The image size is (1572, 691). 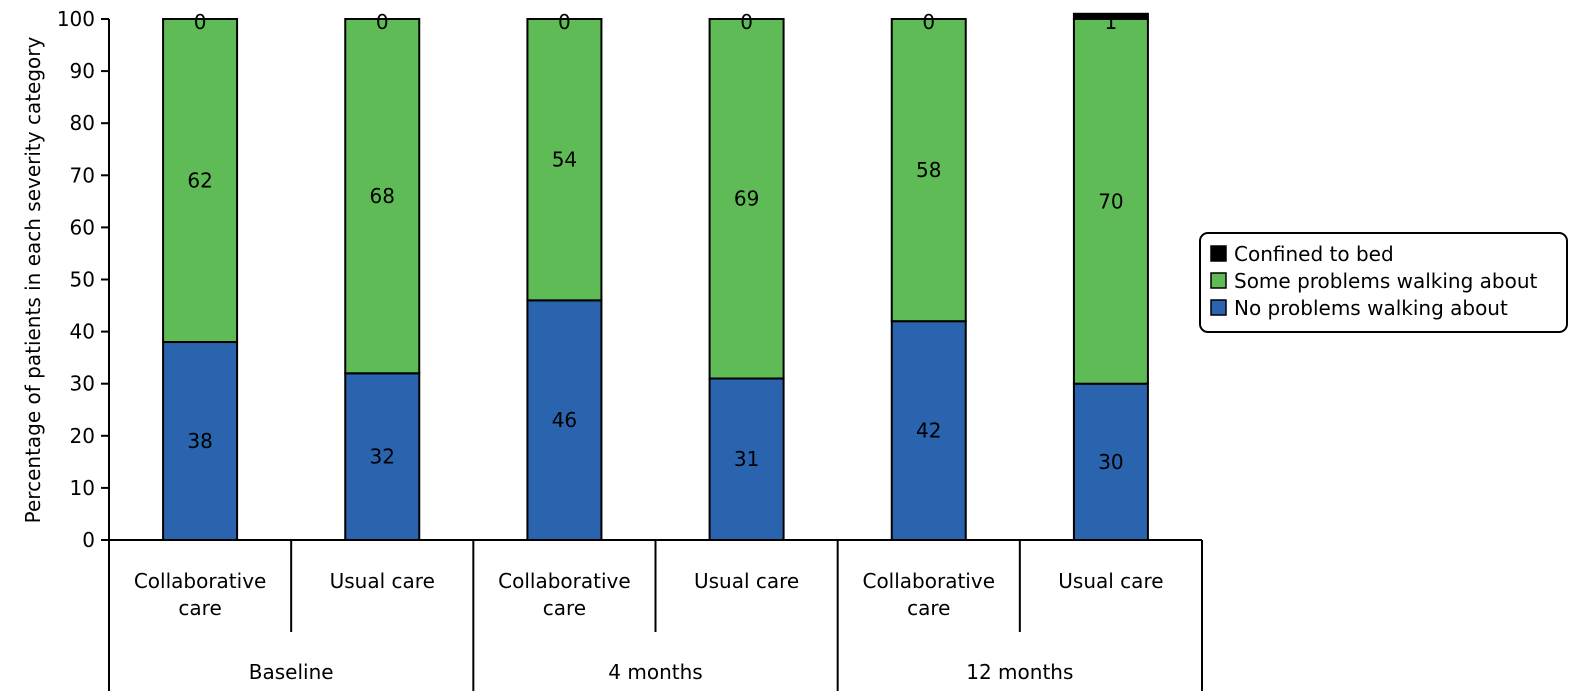 What do you see at coordinates (82, 123) in the screenshot?
I see `y-tick-label: 80` at bounding box center [82, 123].